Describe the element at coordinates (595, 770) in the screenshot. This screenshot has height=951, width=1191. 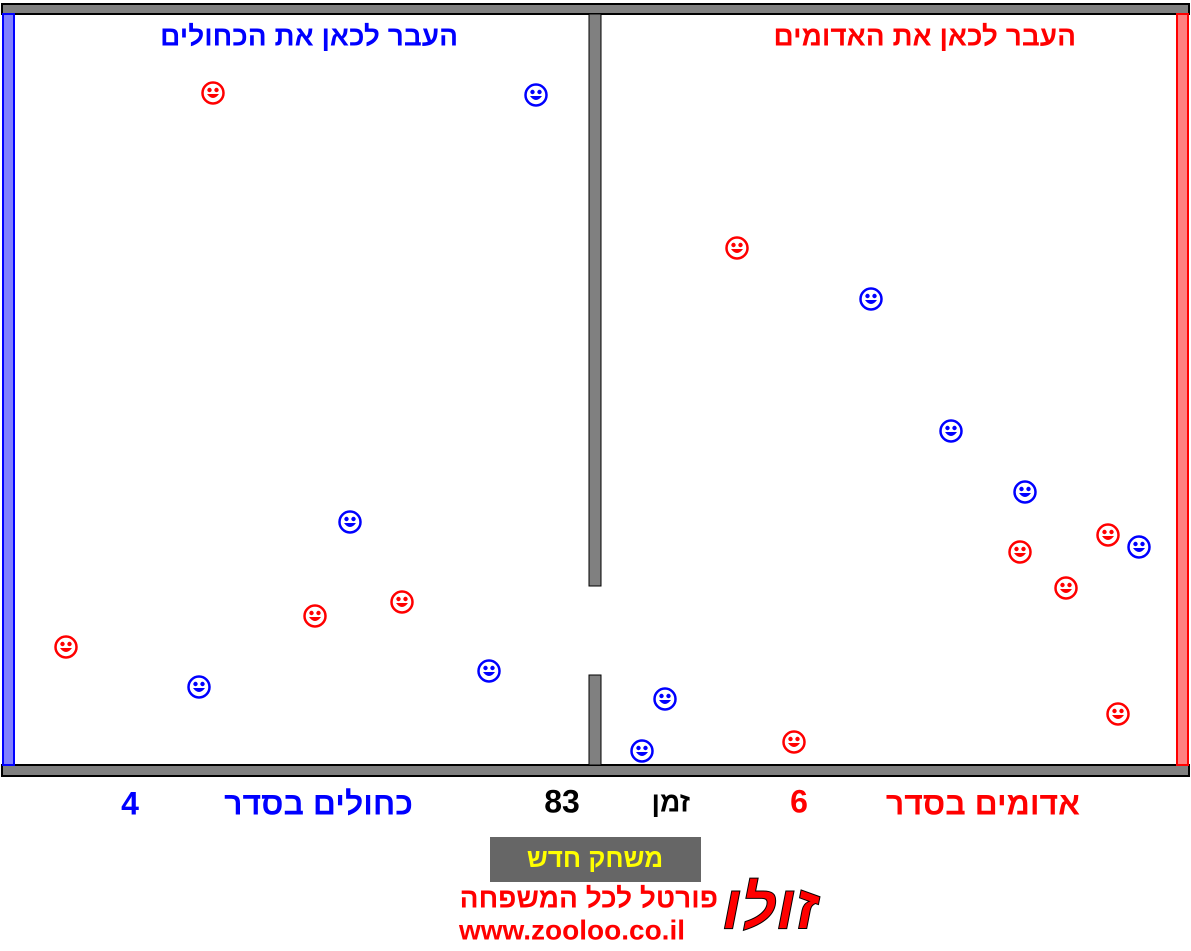
I see `bottom-wall` at that location.